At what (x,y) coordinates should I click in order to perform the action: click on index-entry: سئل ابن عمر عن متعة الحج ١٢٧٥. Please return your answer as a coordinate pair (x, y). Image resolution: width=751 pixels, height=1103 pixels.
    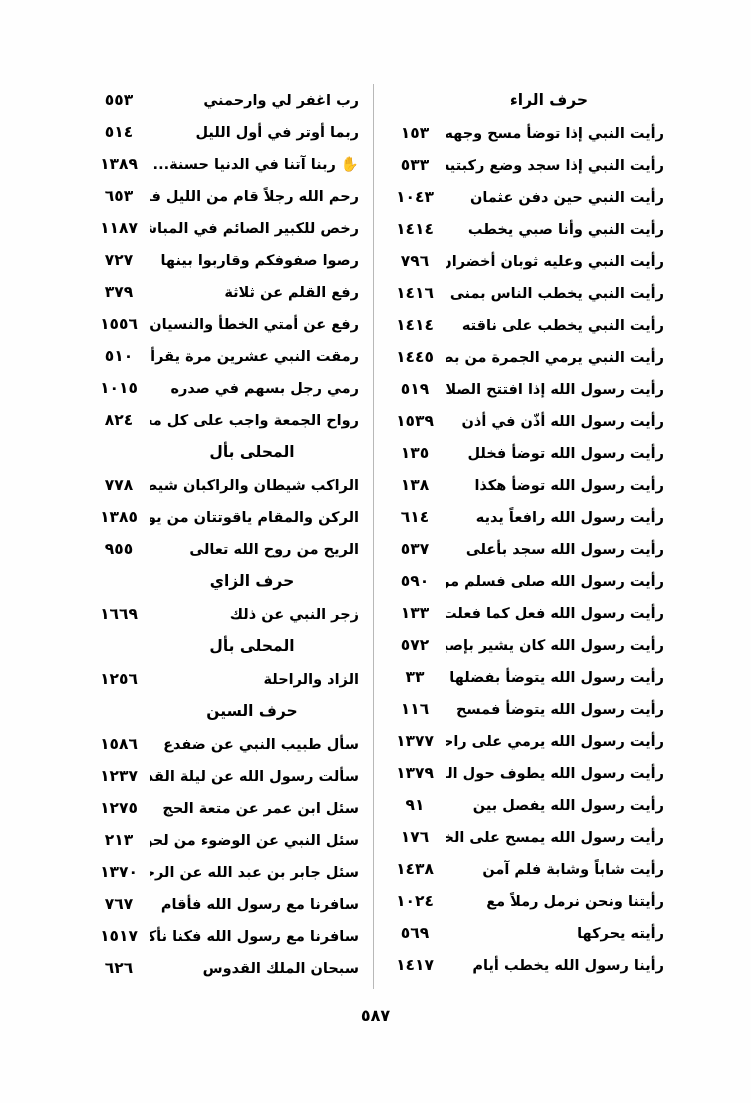
    Looking at the image, I should click on (224, 808).